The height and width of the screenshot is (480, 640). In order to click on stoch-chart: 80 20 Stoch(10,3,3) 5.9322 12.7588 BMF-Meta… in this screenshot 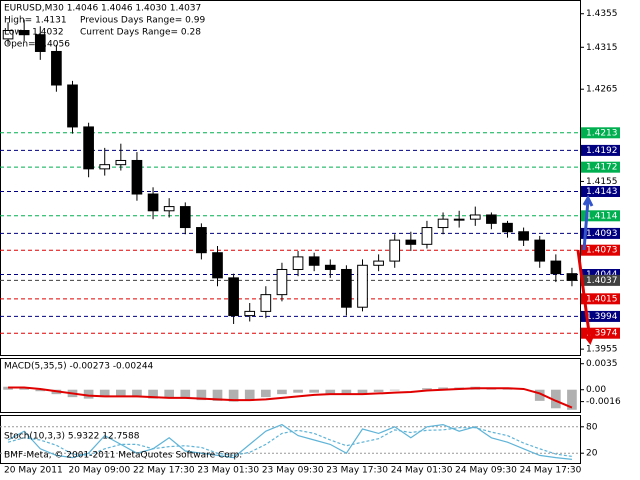, I will do `click(299, 441)`.